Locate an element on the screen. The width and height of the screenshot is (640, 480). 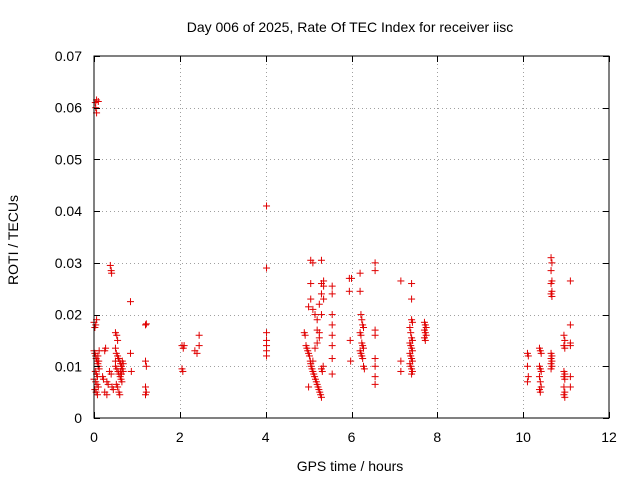
y-tick-label: 0 is located at coordinates (78, 418).